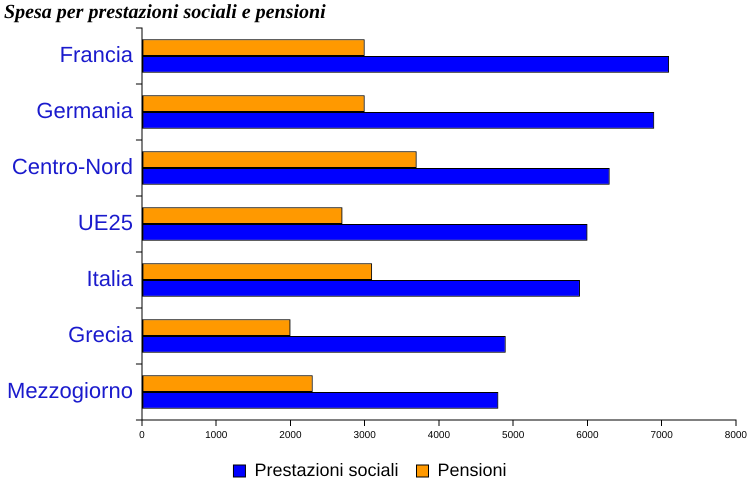 The width and height of the screenshot is (750, 494). Describe the element at coordinates (439, 435) in the screenshot. I see `x-tick-label: 4000` at that location.